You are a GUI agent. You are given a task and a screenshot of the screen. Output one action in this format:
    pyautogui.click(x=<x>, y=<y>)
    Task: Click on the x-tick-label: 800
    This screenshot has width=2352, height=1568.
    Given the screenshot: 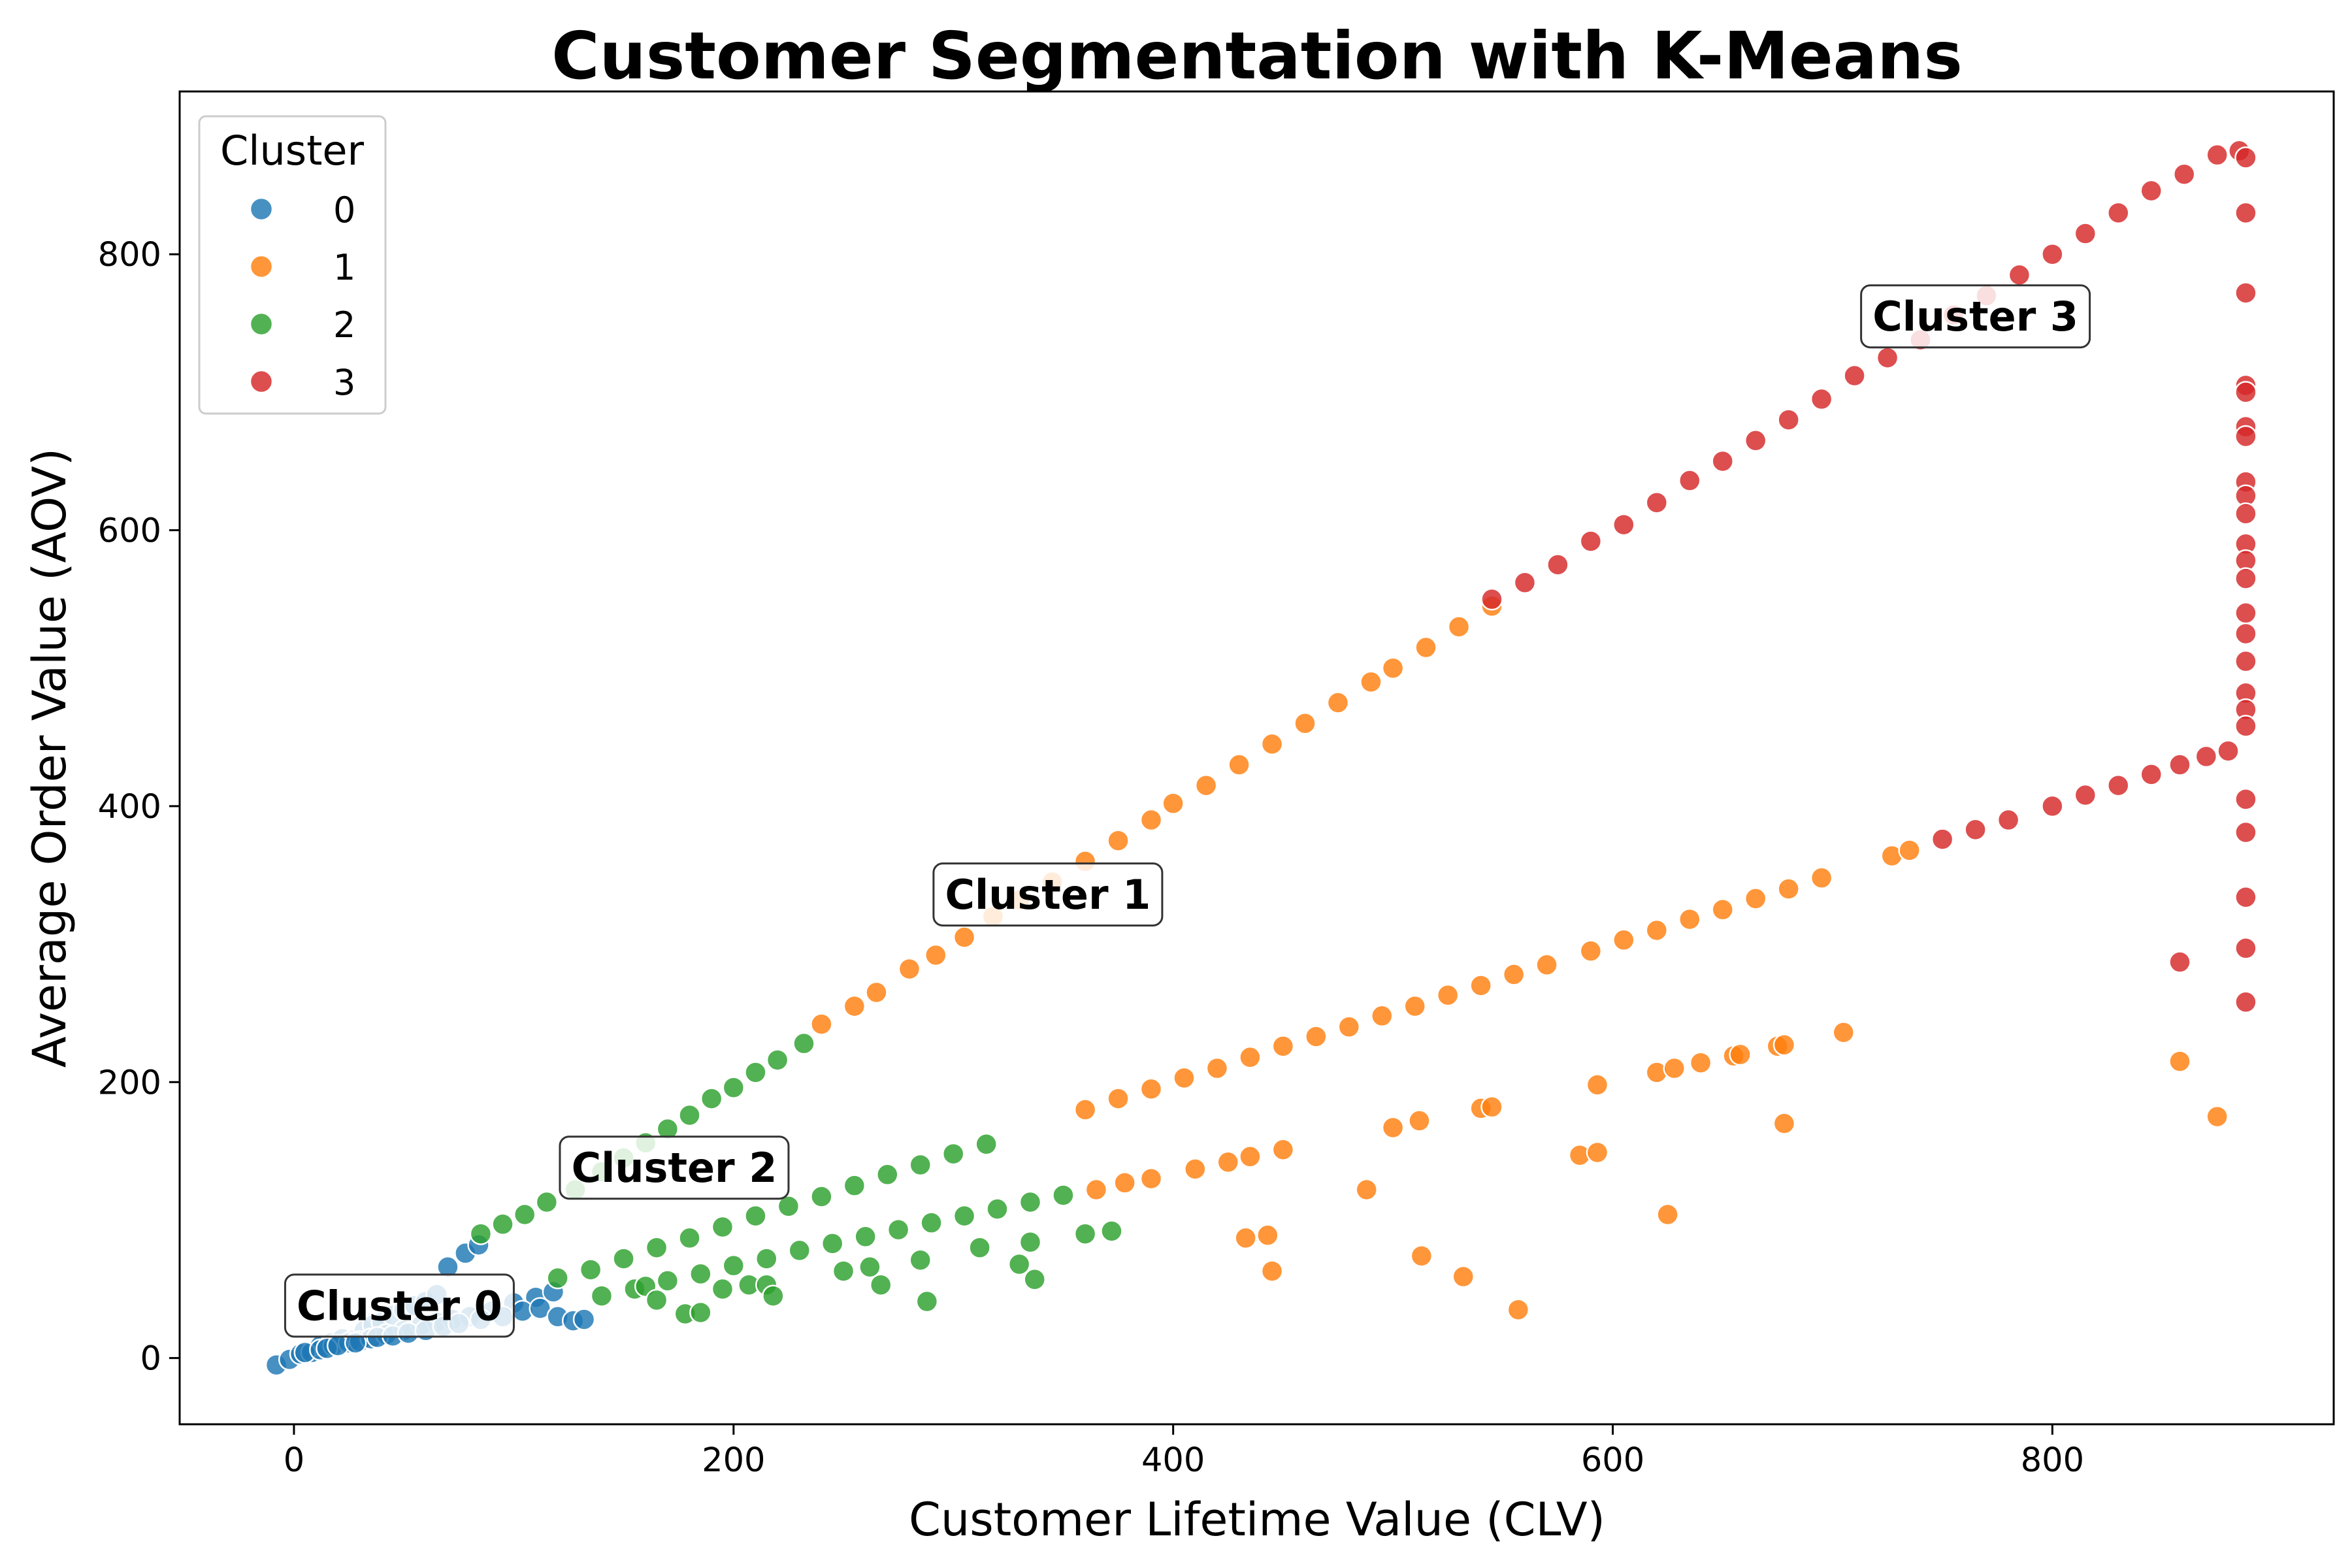 What is the action you would take?
    pyautogui.click(x=2052, y=1460)
    